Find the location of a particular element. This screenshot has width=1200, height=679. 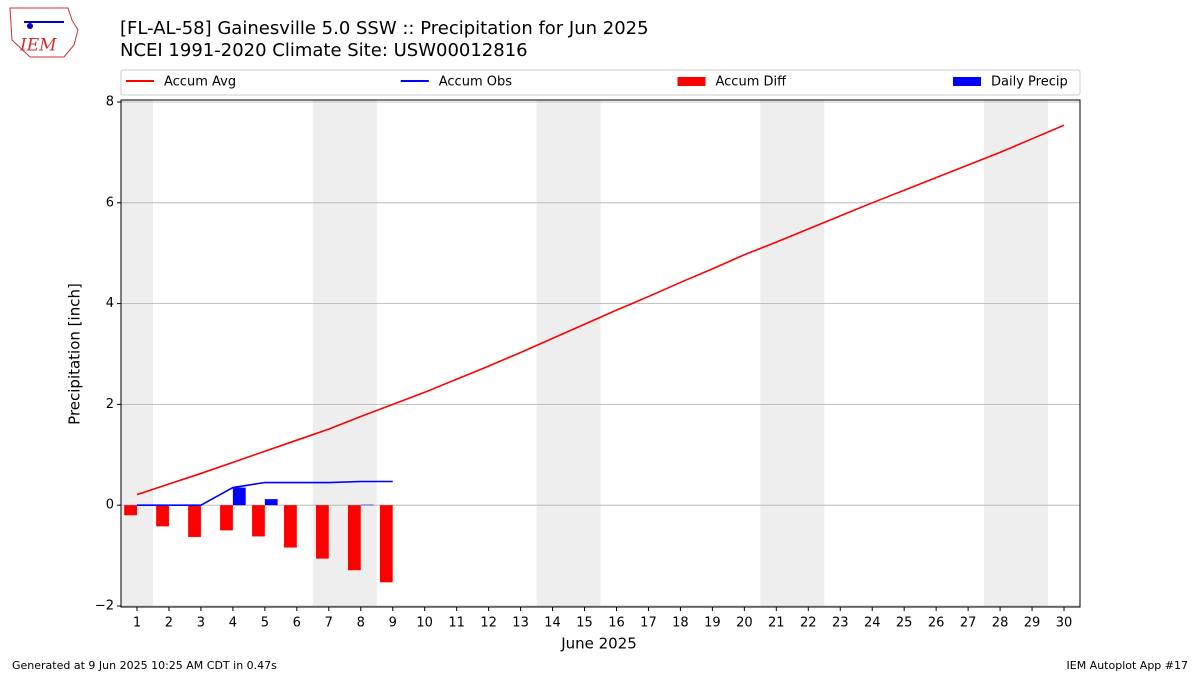

x-tick-label: 21 is located at coordinates (776, 623).